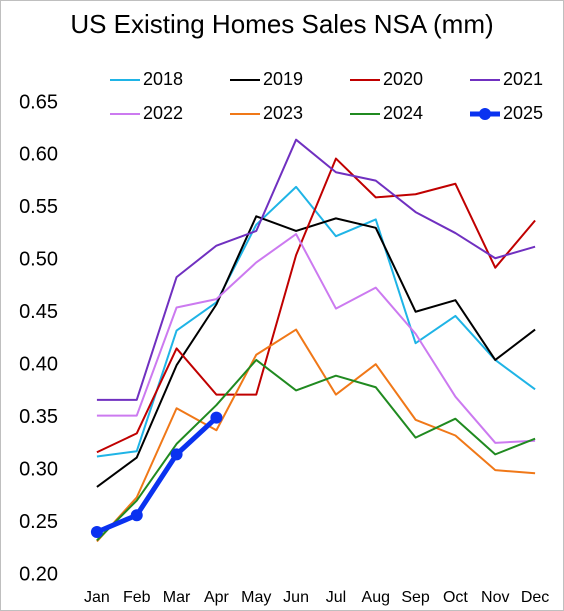 The image size is (564, 611). I want to click on legend-label: 2023, so click(283, 113).